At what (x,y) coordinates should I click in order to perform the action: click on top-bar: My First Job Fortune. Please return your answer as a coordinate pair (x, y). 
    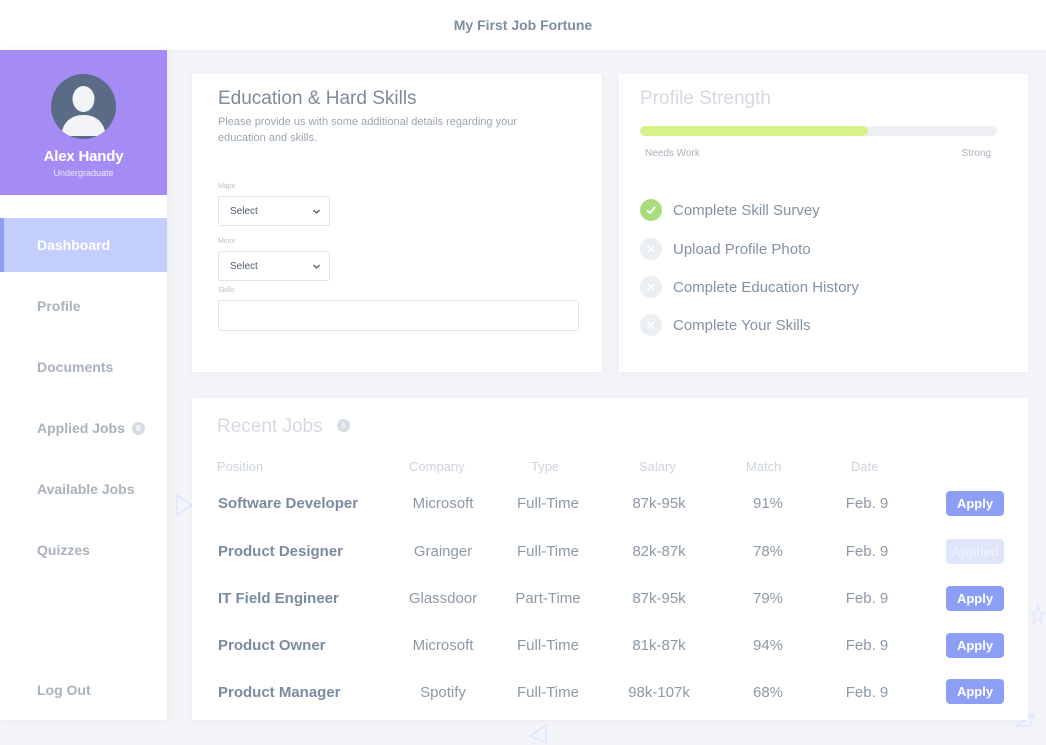
    Looking at the image, I should click on (523, 25).